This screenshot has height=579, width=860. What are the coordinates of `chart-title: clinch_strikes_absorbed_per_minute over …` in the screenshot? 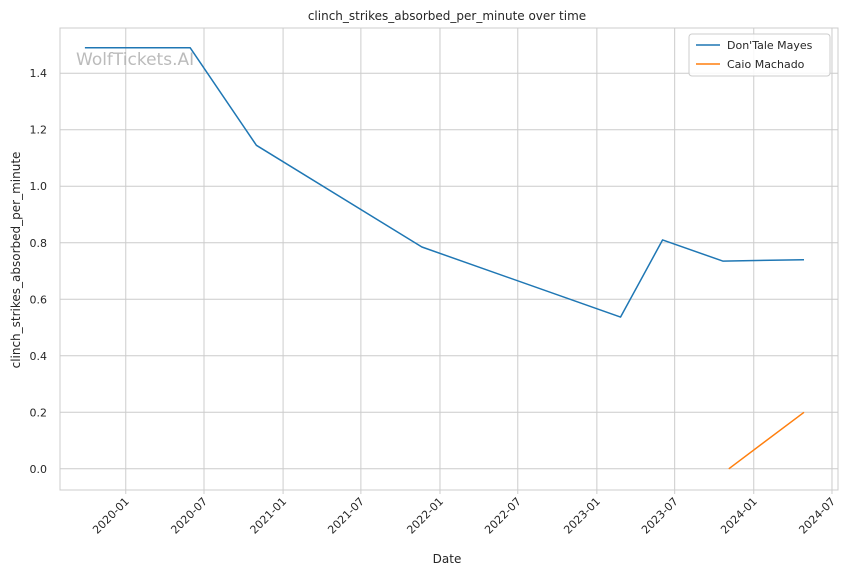 It's located at (447, 16).